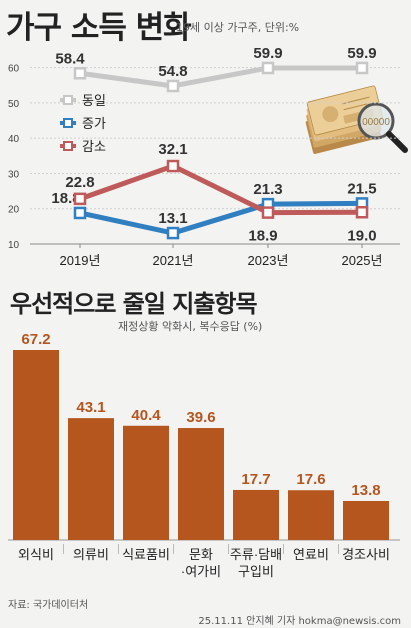  Describe the element at coordinates (79, 182) in the screenshot. I see `data-label: 22.8` at that location.